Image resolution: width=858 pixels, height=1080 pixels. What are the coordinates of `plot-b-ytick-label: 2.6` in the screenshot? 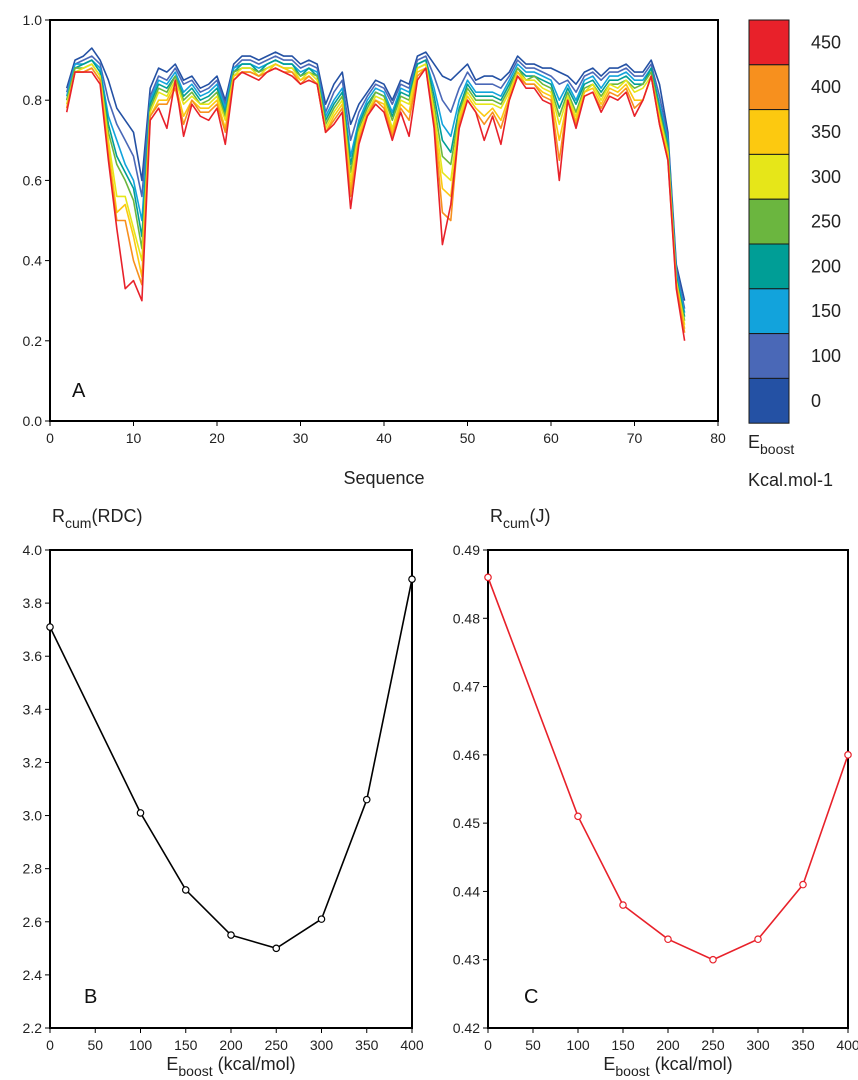 It's located at (33, 922).